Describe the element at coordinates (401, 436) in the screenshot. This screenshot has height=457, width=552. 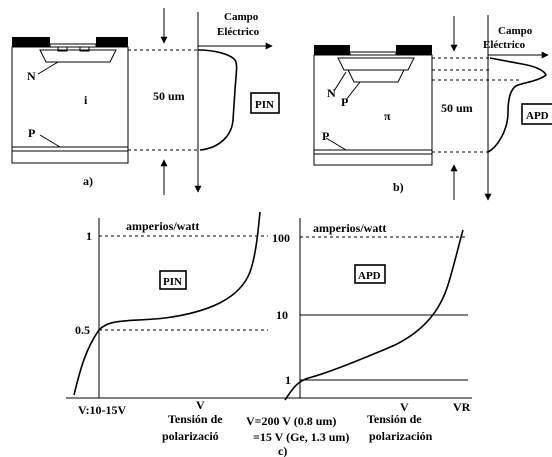
I see `apd-plot-bias-2: polarización` at that location.